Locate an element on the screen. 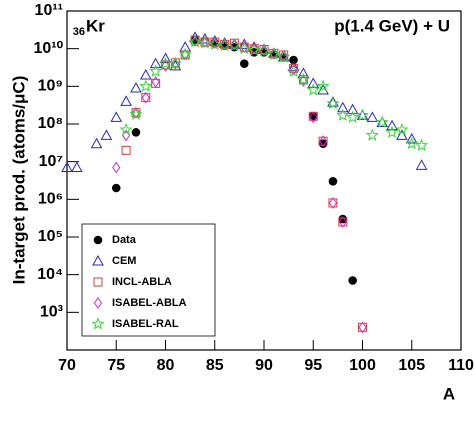 Image resolution: width=474 pixels, height=423 pixels. legend-label: ISABEL-RAL is located at coordinates (145, 324).